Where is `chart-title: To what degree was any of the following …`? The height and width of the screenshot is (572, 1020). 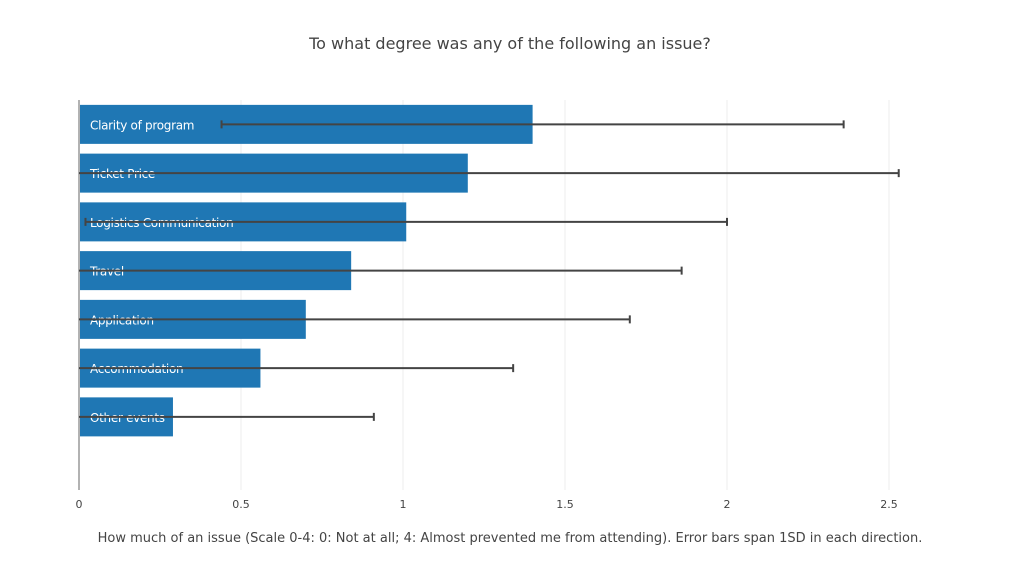
chart-title: To what degree was any of the following … is located at coordinates (510, 43).